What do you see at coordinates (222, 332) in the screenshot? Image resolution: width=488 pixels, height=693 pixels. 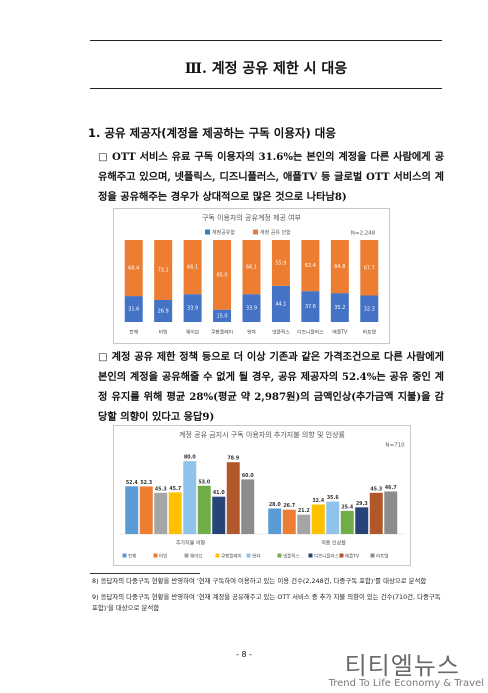 I see `x-tick-label: 쿠팡플레이` at bounding box center [222, 332].